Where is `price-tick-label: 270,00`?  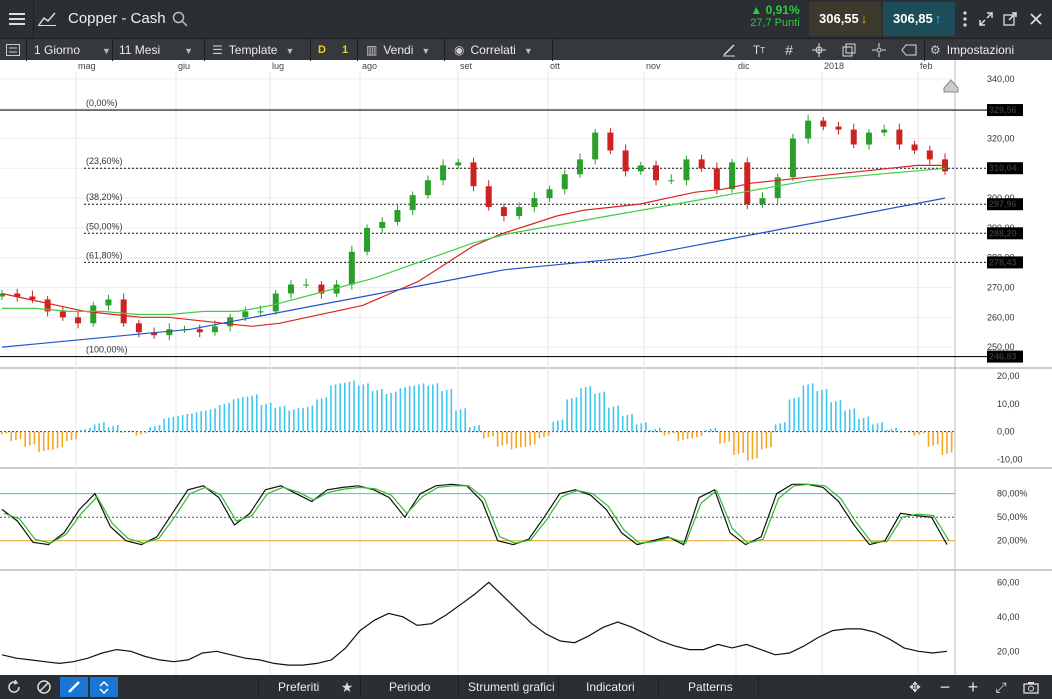
price-tick-label: 270,00 is located at coordinates (1001, 288).